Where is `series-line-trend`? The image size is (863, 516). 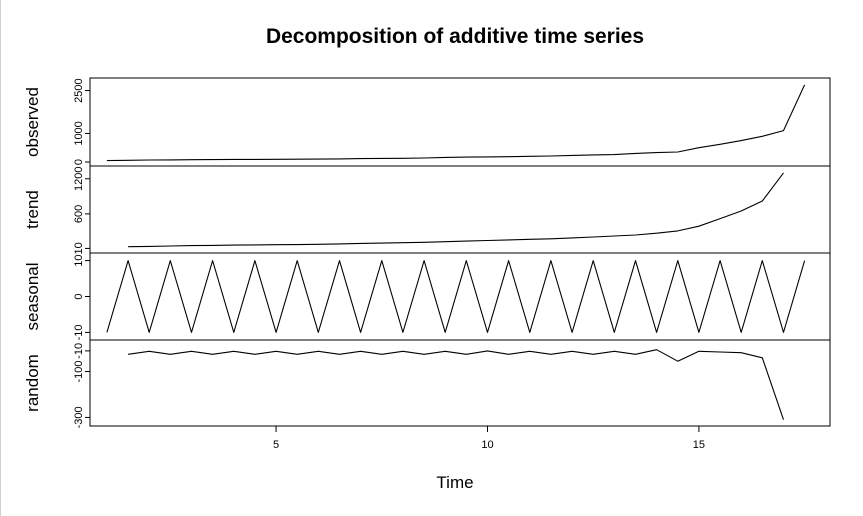
series-line-trend is located at coordinates (456, 210).